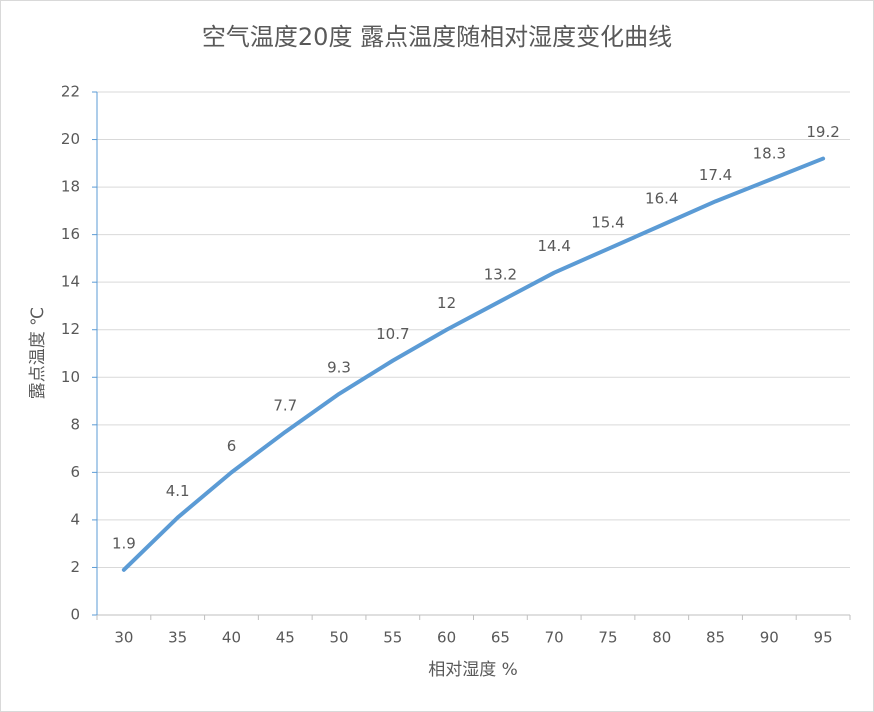  What do you see at coordinates (38, 353) in the screenshot?
I see `y-axis-label: 露点温度 ℃` at bounding box center [38, 353].